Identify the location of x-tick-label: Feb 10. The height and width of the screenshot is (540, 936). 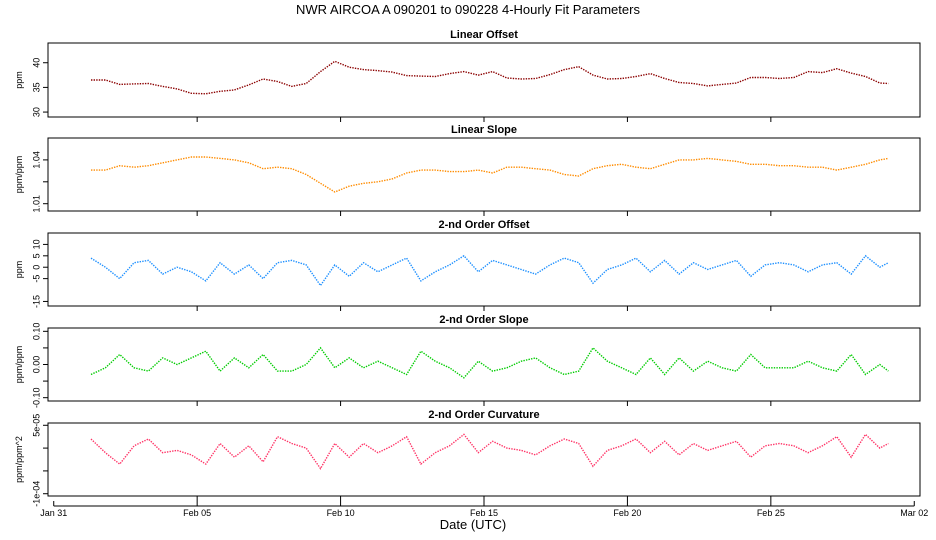
(341, 513).